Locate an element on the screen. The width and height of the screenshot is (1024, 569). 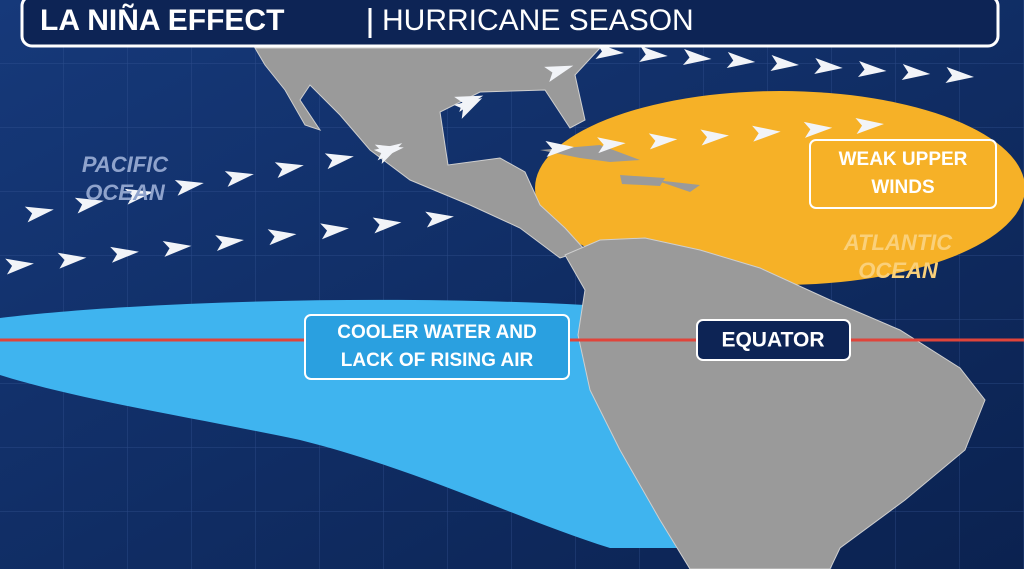
title: LA NIÑA EFFECT is located at coordinates (162, 20).